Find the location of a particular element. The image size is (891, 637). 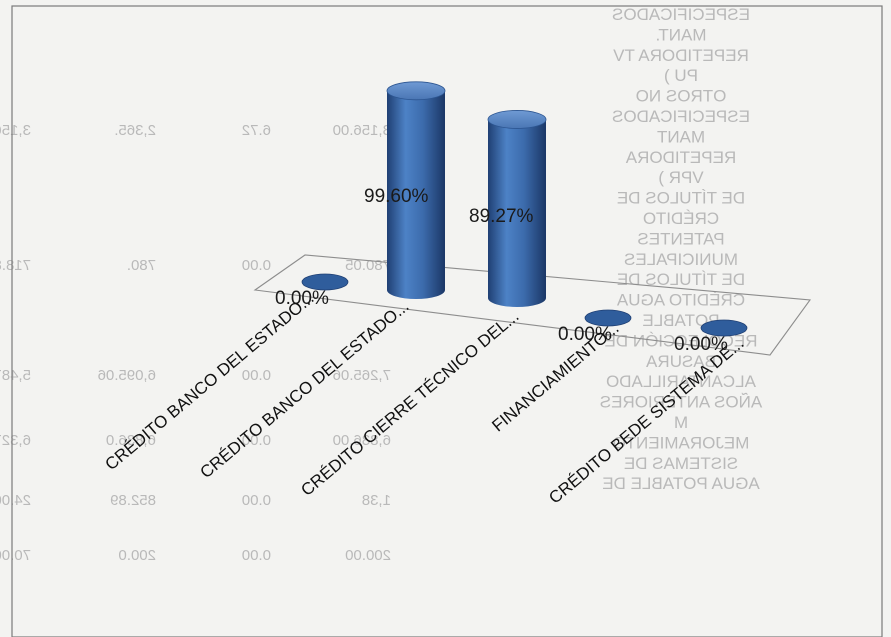

background-number: 6,836.0 is located at coordinates (131, 440).